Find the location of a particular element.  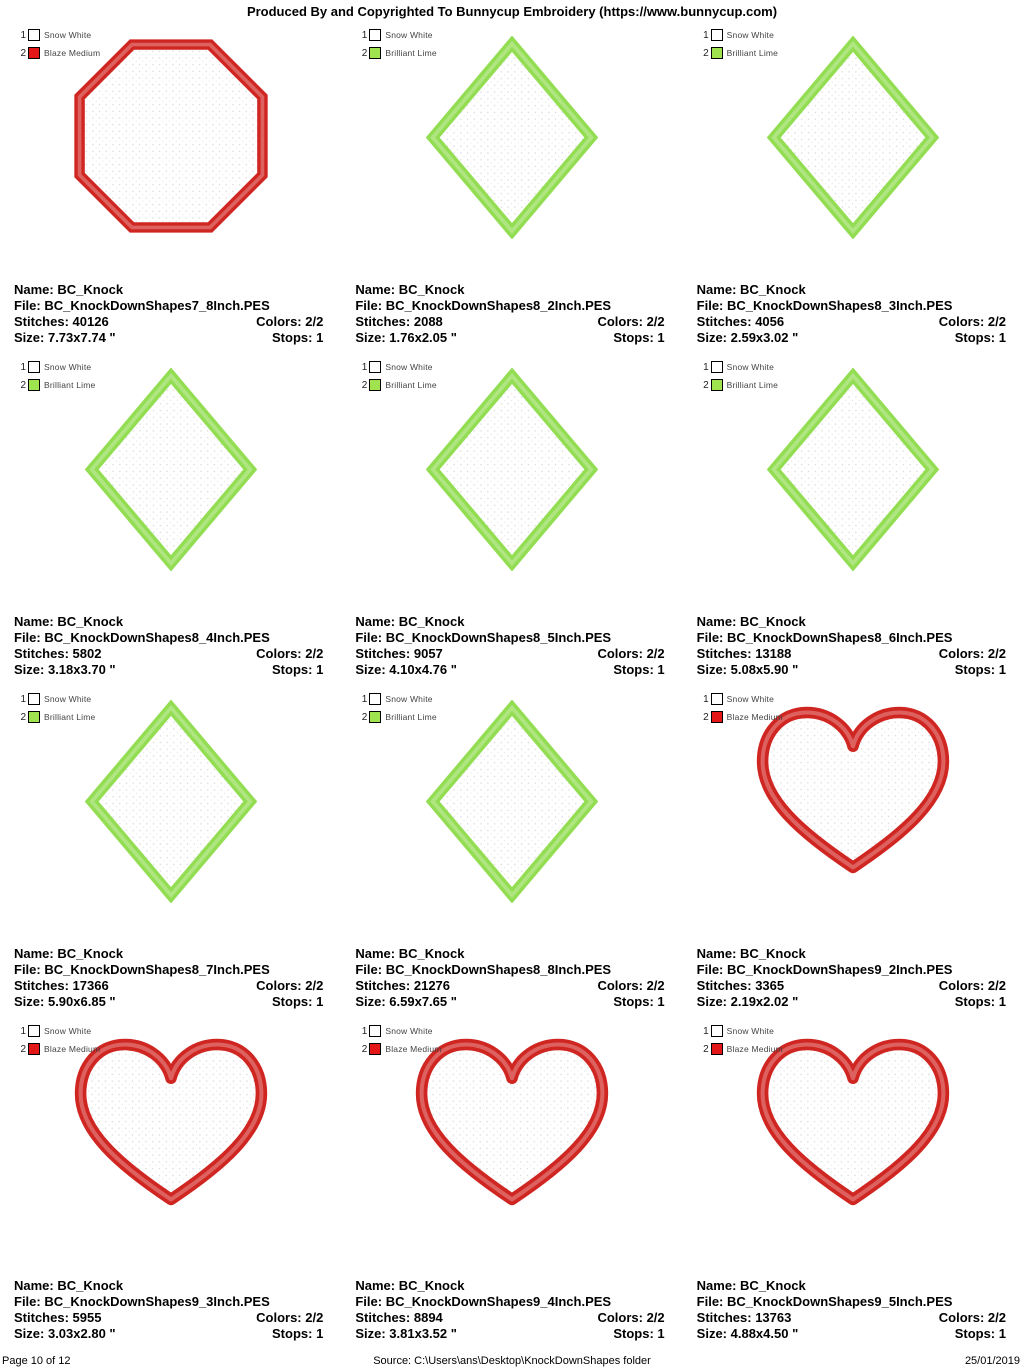

stitch-count: Stitches: 8894 is located at coordinates (399, 1317).